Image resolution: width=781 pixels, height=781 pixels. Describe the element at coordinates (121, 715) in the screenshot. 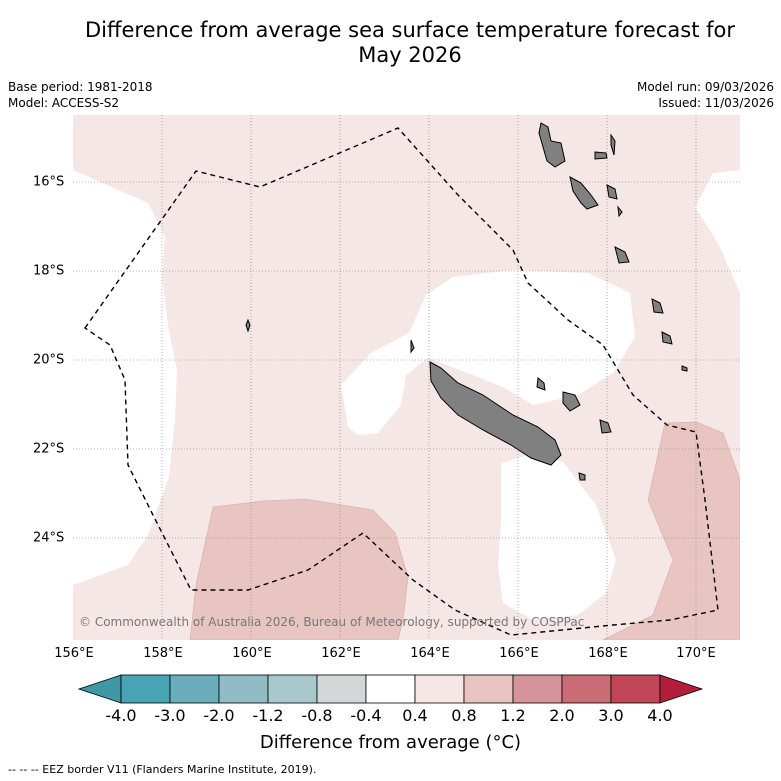

I see `colorbar-tick-label: -4.0` at that location.